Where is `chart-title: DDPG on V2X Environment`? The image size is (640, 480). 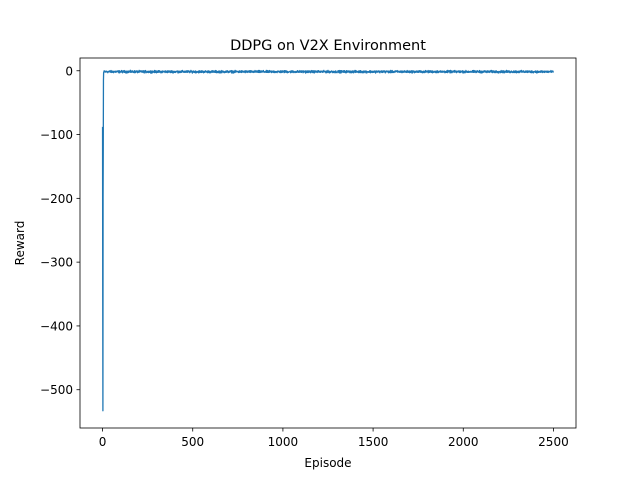
chart-title: DDPG on V2X Environment is located at coordinates (328, 46).